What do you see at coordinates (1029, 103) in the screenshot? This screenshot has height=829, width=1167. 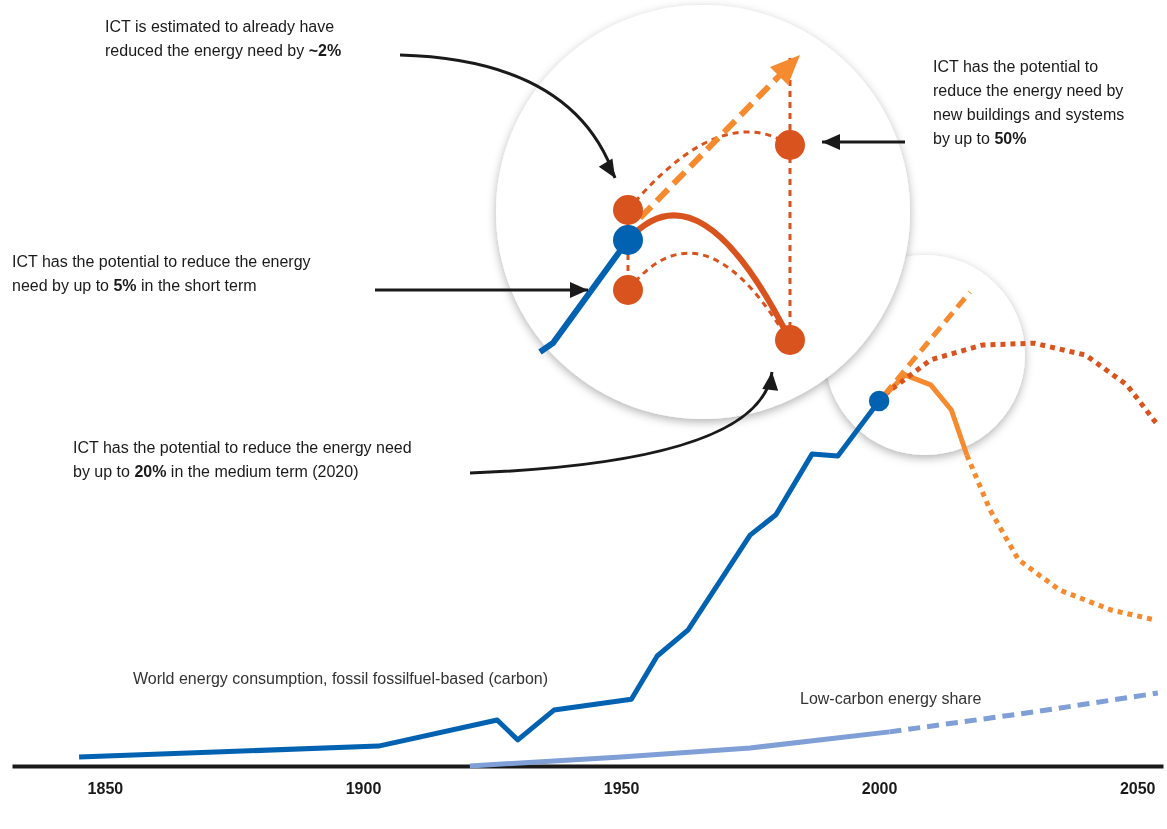 I see `text: ICT has the potential to reduce the energy need by new buildings and systems by up to 50%` at bounding box center [1029, 103].